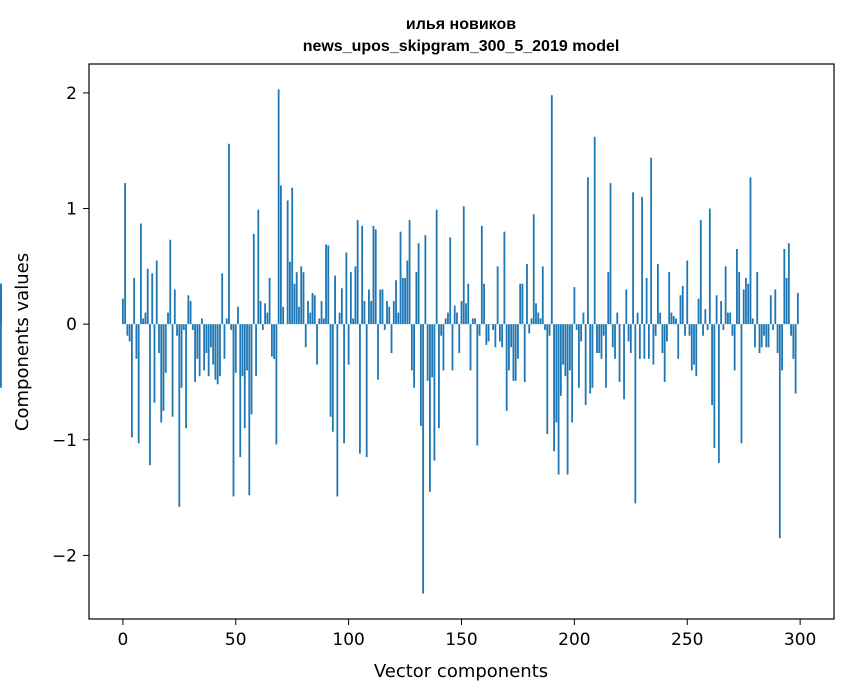 The width and height of the screenshot is (847, 696). Describe the element at coordinates (574, 640) in the screenshot. I see `x-tick-label: 200` at that location.